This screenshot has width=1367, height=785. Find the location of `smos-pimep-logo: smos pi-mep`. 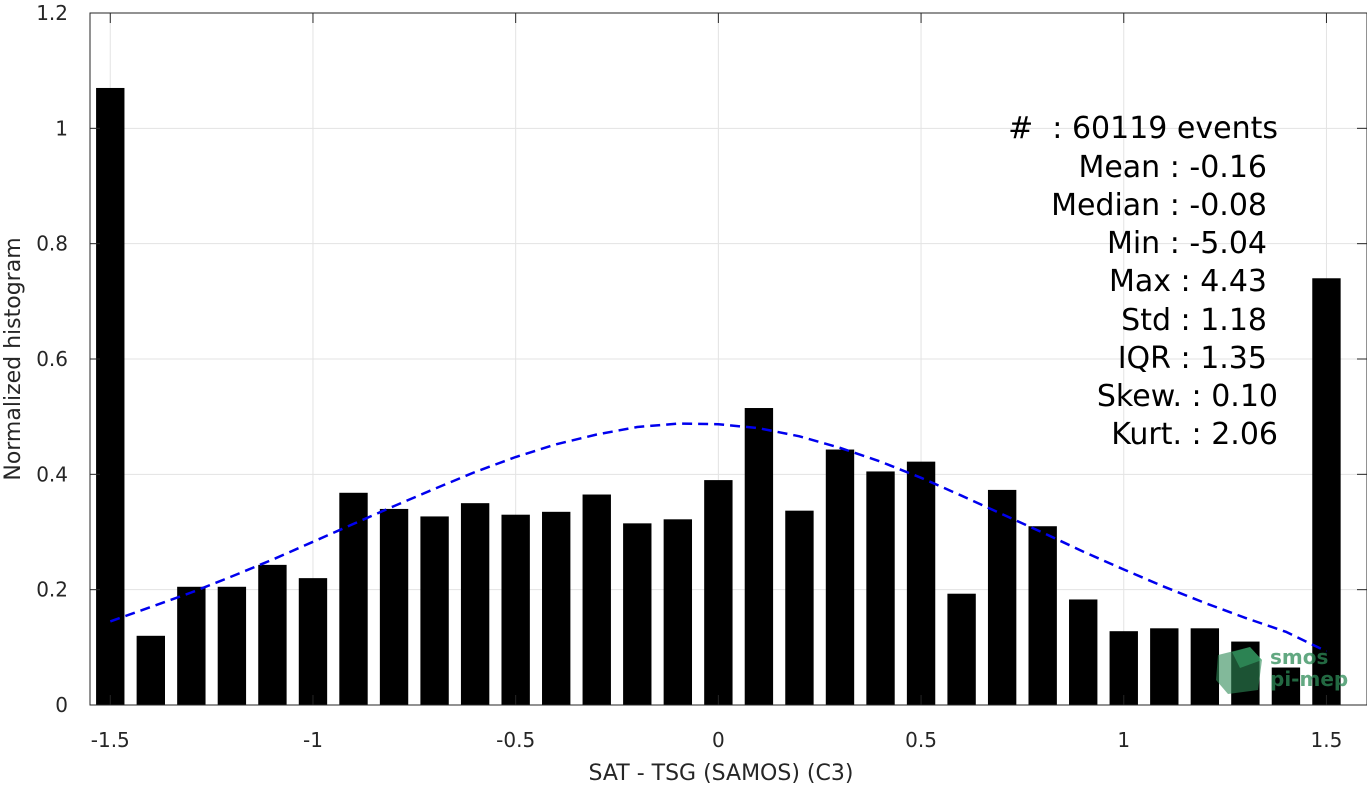

smos-pimep-logo: smos pi-mep is located at coordinates (1282, 669).